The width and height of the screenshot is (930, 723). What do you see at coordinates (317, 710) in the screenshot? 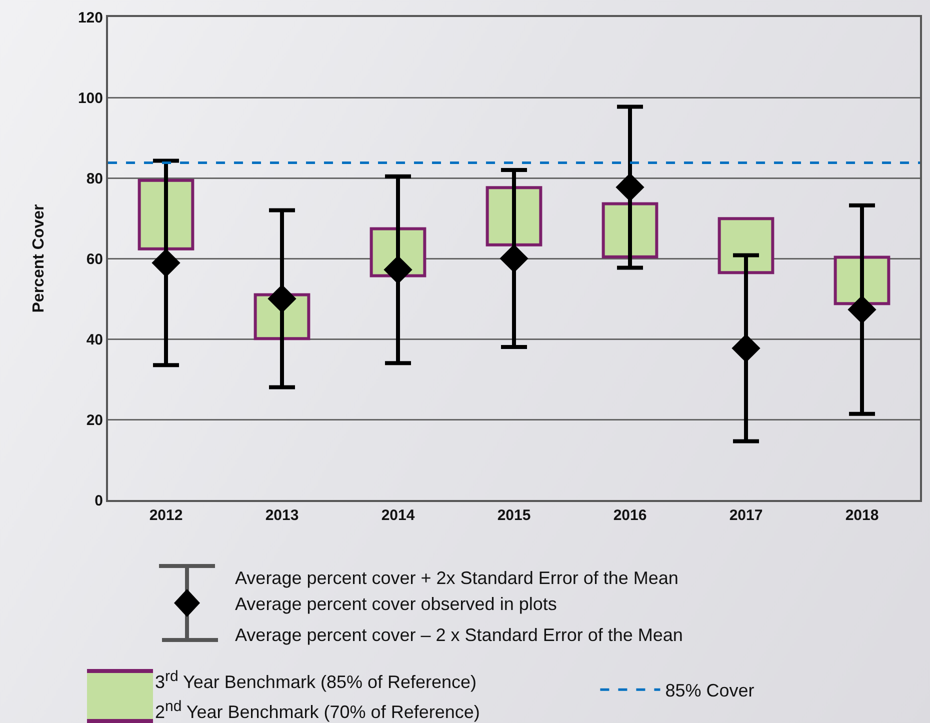
I see `text: 2$^{nd}$ Year Benchmark (70% of Reference)` at bounding box center [317, 710].